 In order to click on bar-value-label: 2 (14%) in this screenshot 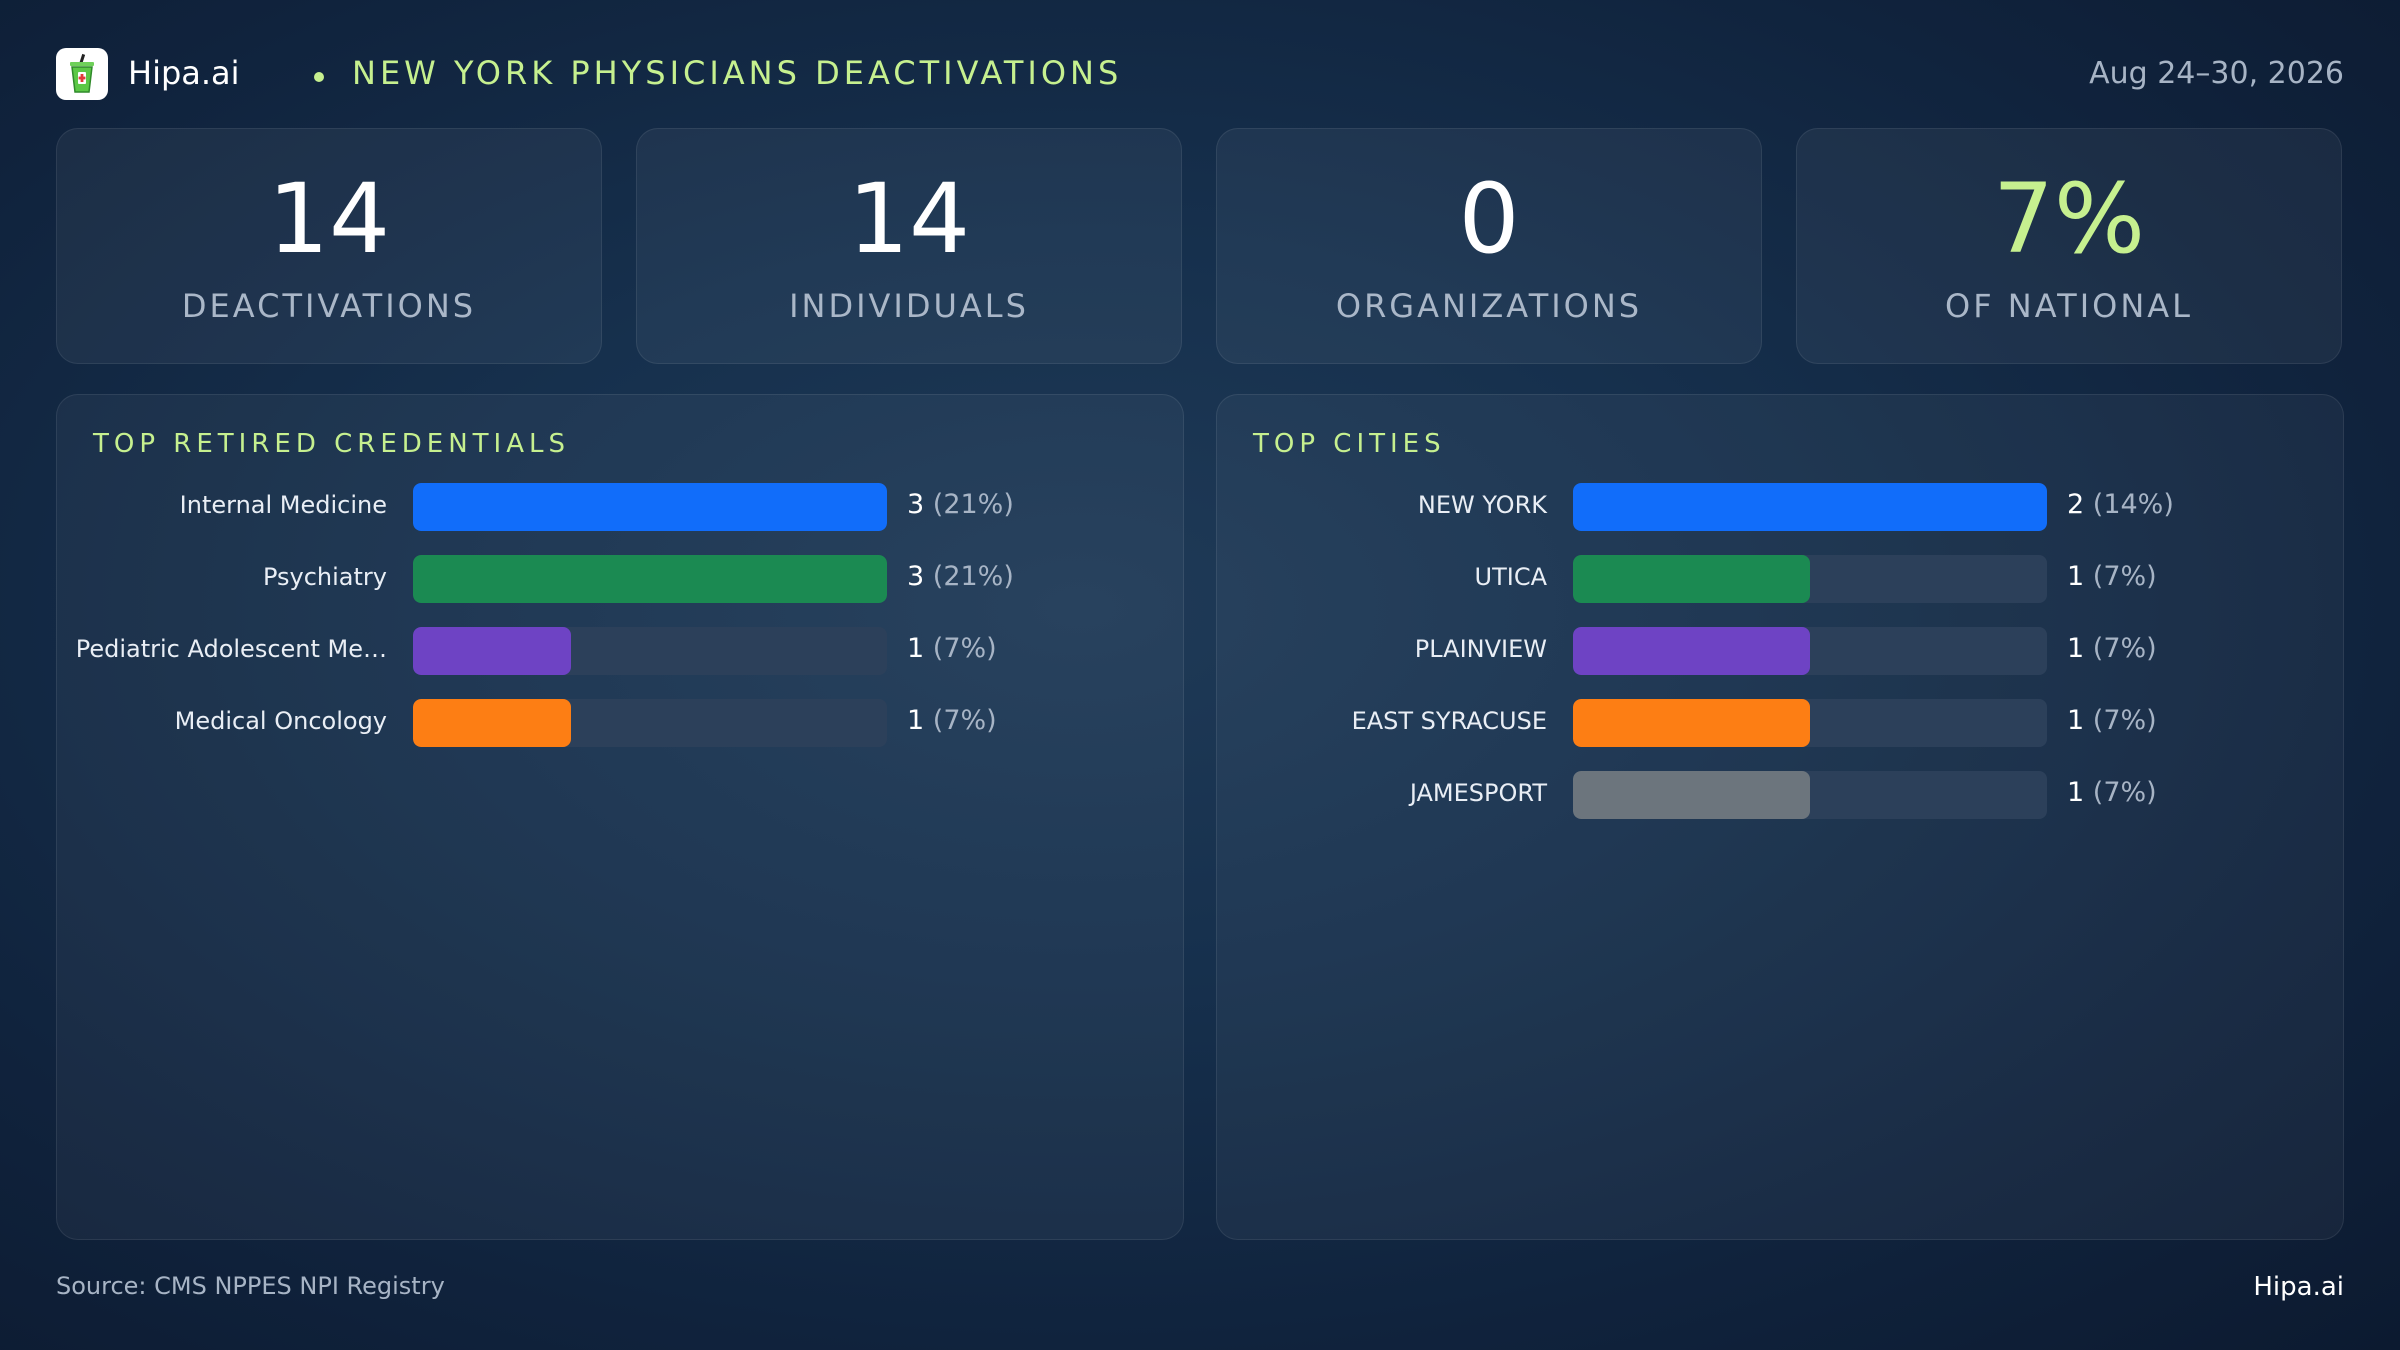, I will do `click(2120, 504)`.